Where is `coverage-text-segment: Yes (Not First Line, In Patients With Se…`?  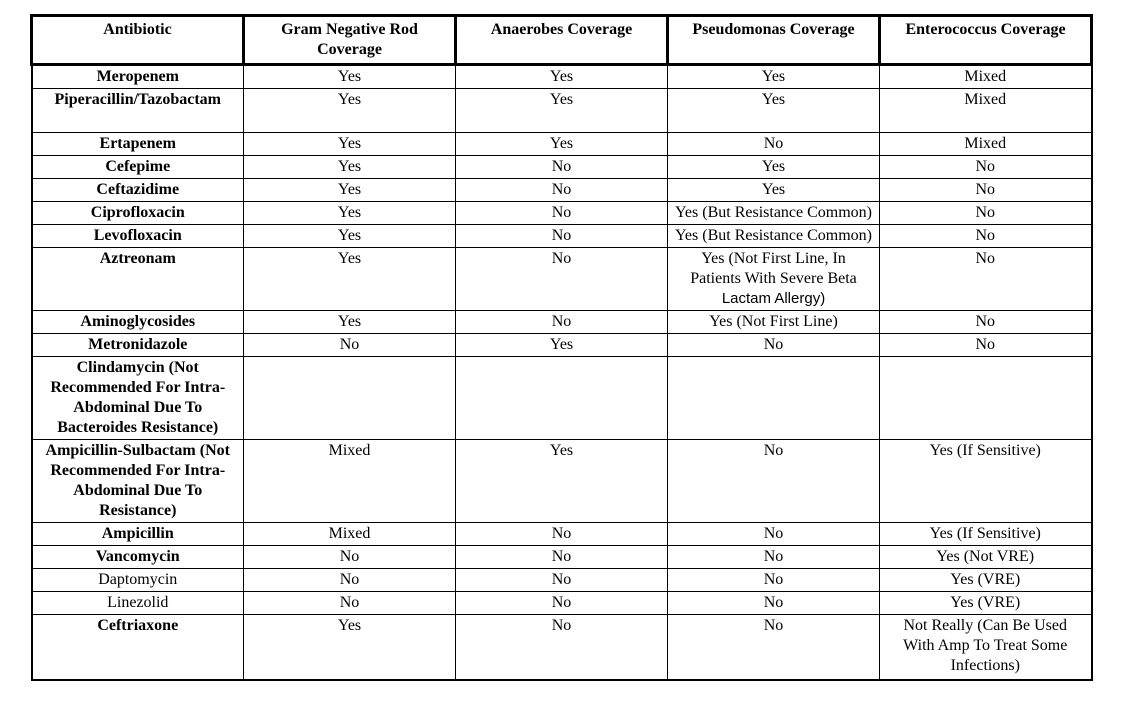 coverage-text-segment: Yes (Not First Line, In Patients With Se… is located at coordinates (773, 268).